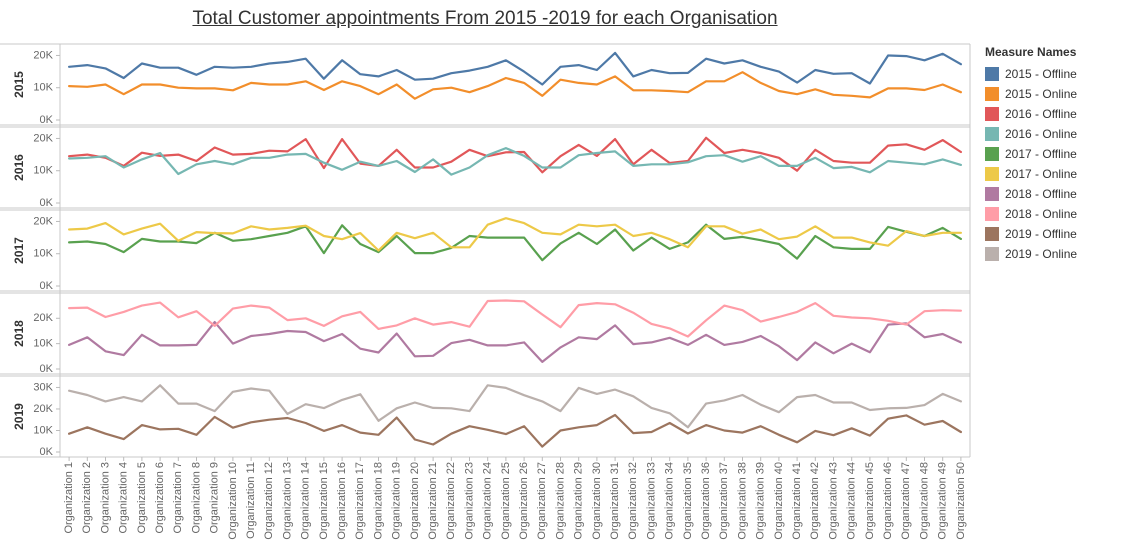 The width and height of the screenshot is (1124, 553). Describe the element at coordinates (43, 387) in the screenshot. I see `y-tick-label: 30K` at that location.